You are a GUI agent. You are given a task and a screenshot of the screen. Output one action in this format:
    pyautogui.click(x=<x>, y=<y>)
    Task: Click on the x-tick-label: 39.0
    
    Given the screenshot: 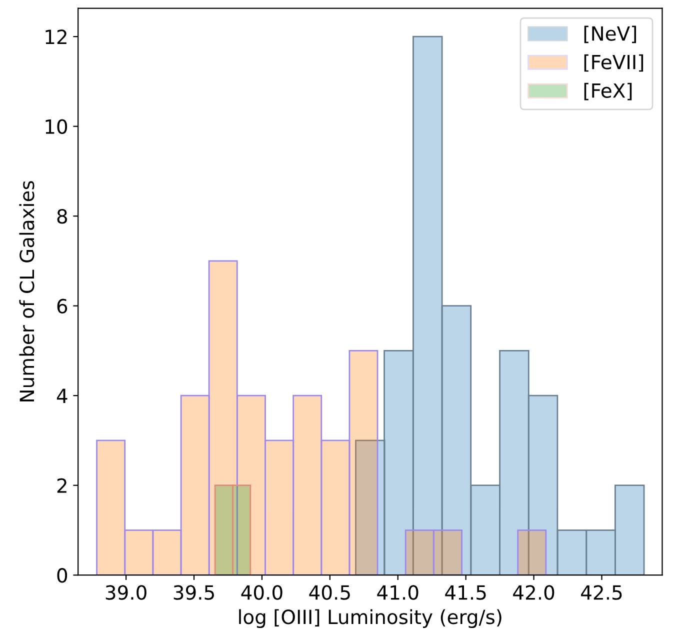 What is the action you would take?
    pyautogui.click(x=126, y=592)
    